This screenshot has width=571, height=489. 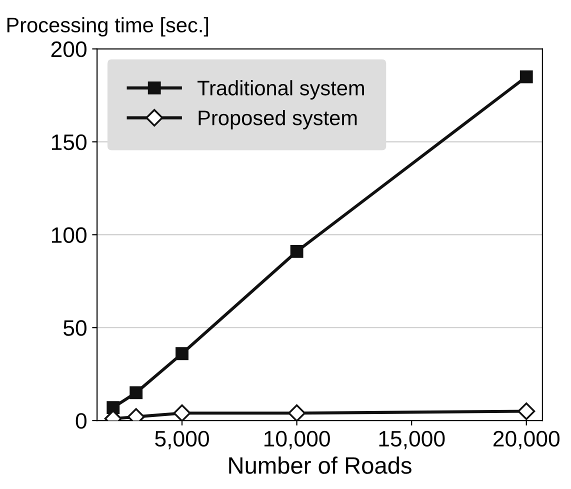 I want to click on x-tick-label: 10,000, so click(x=297, y=440).